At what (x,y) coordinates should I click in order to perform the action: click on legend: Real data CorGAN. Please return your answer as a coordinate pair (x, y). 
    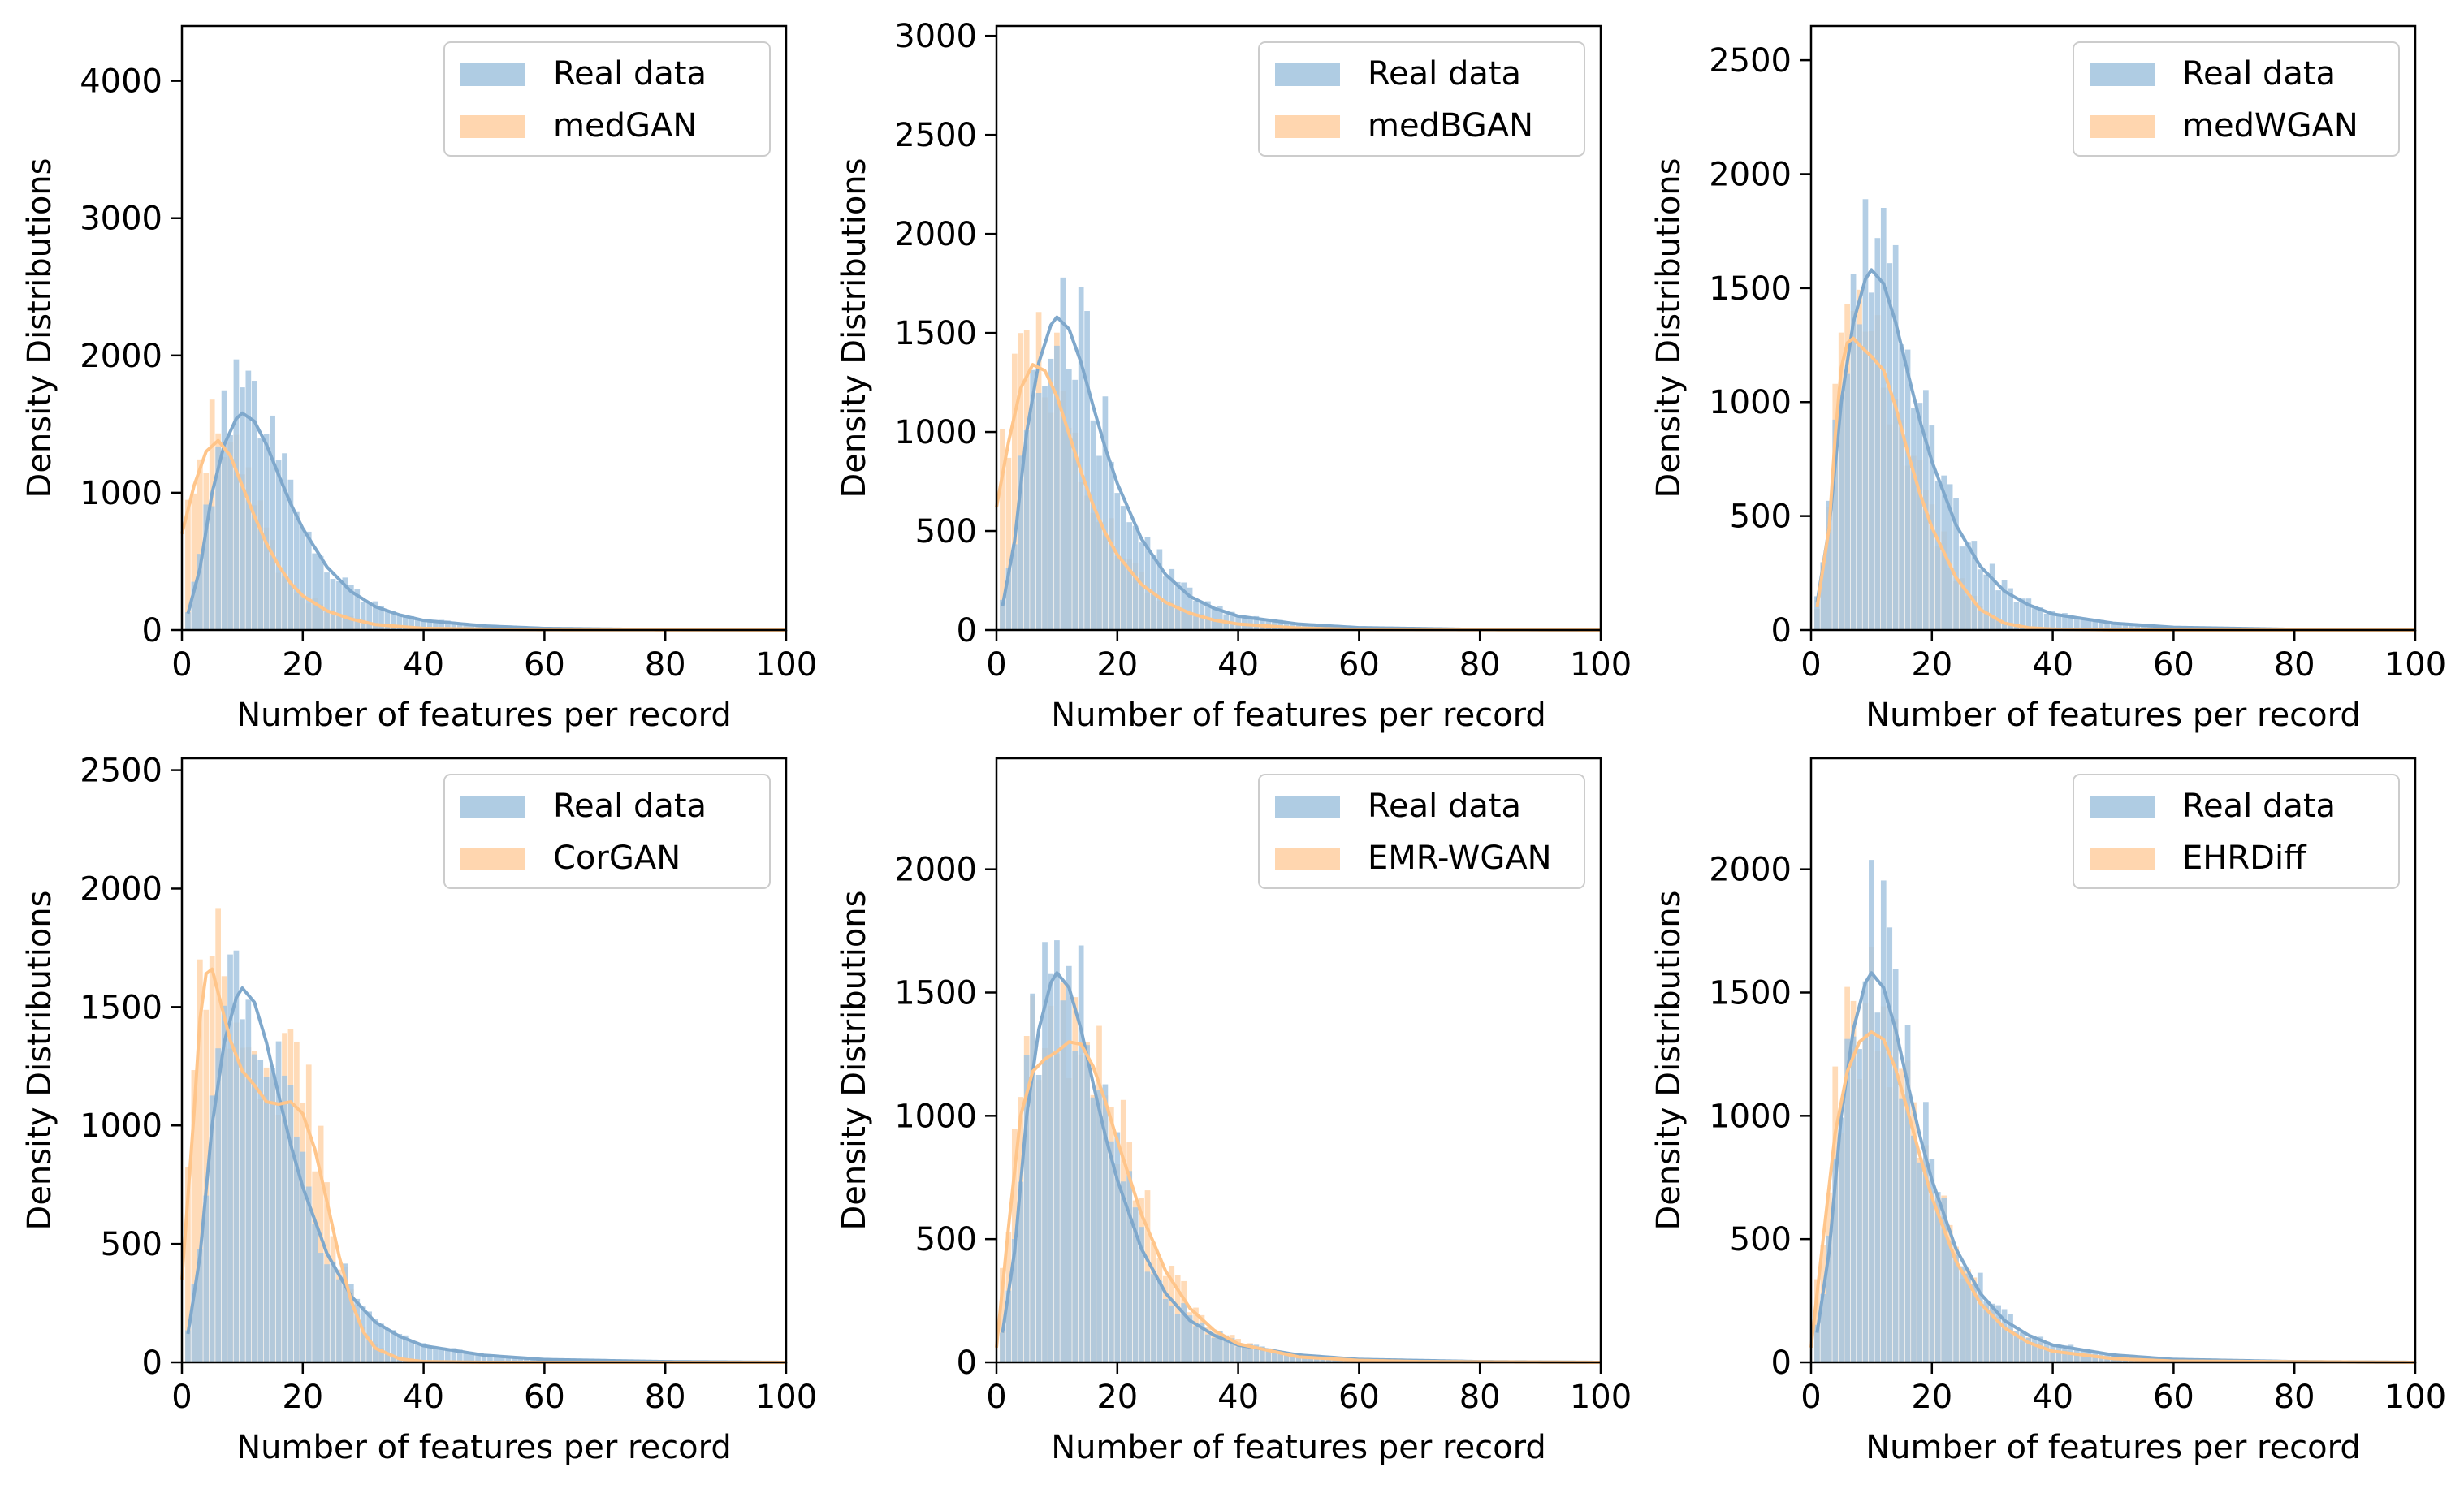
    Looking at the image, I should click on (607, 831).